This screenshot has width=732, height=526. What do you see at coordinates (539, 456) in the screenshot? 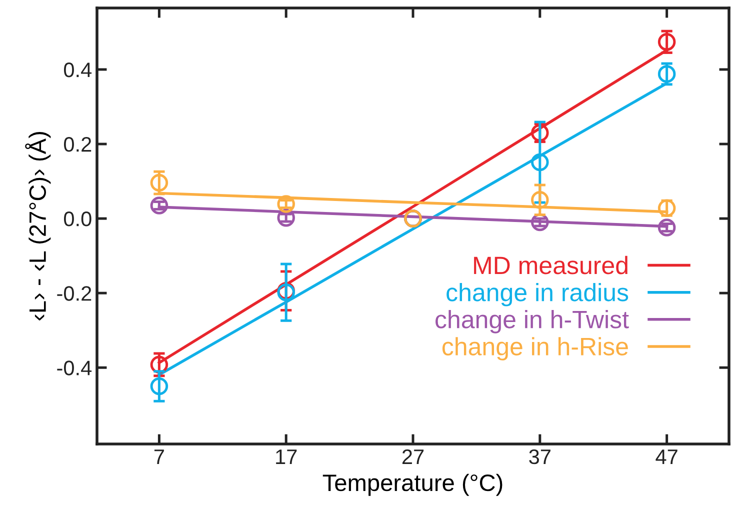
I see `x-tick-label: 37` at bounding box center [539, 456].